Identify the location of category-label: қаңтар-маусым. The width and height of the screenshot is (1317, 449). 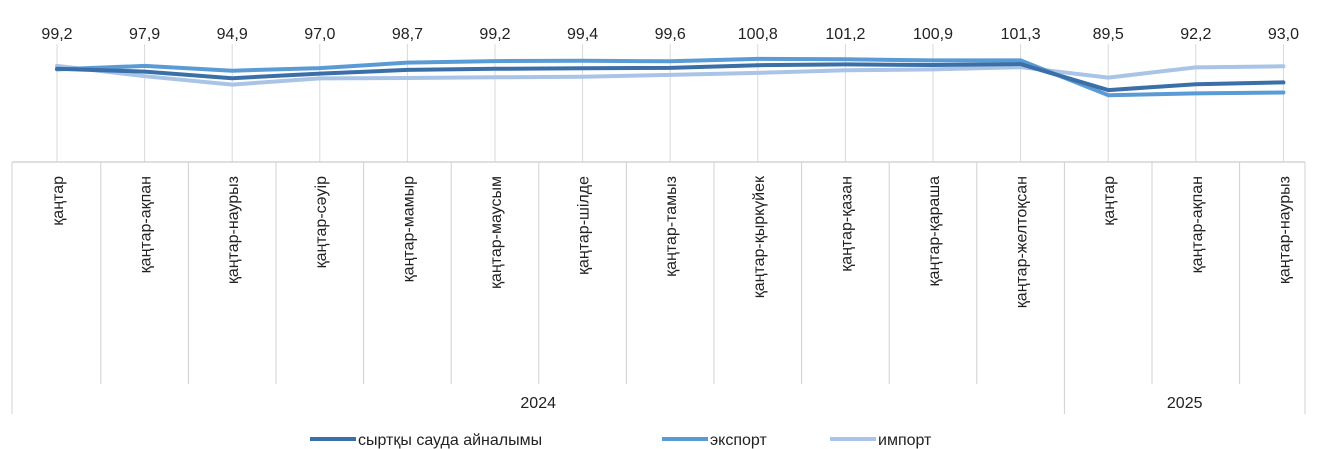
(496, 232).